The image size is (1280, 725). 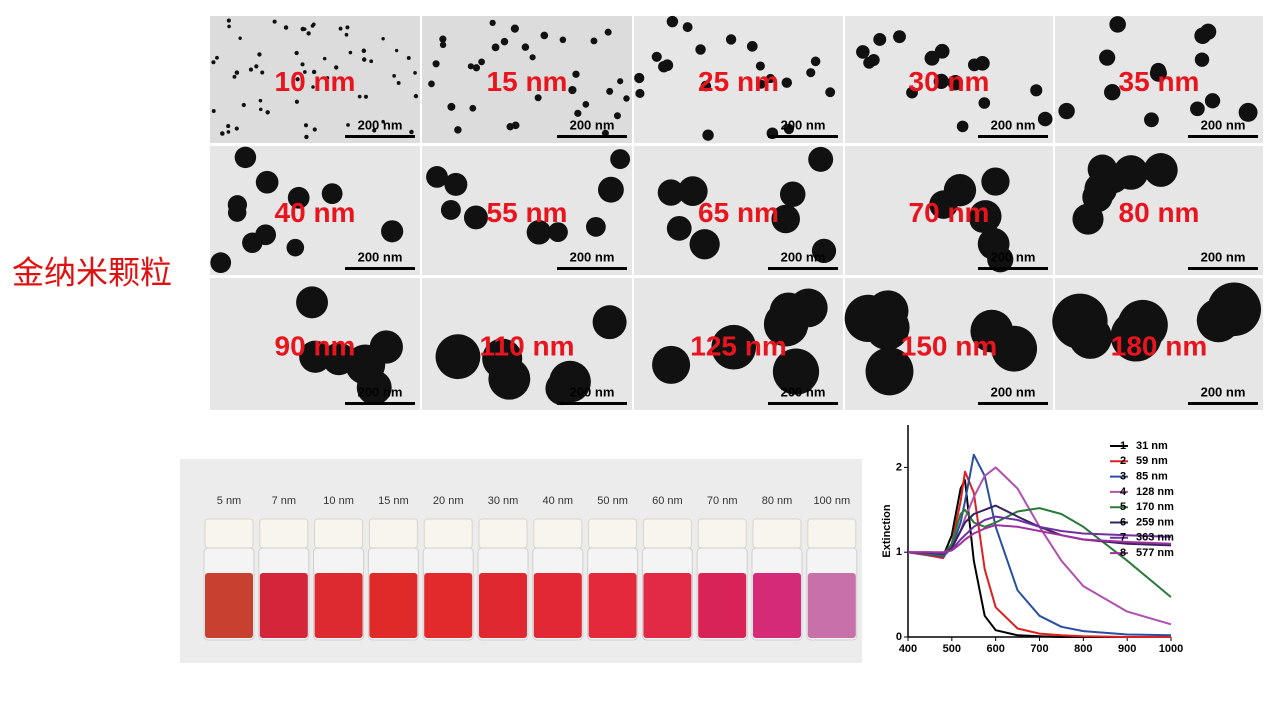 What do you see at coordinates (1040, 539) in the screenshot?
I see `spectrum-line` at bounding box center [1040, 539].